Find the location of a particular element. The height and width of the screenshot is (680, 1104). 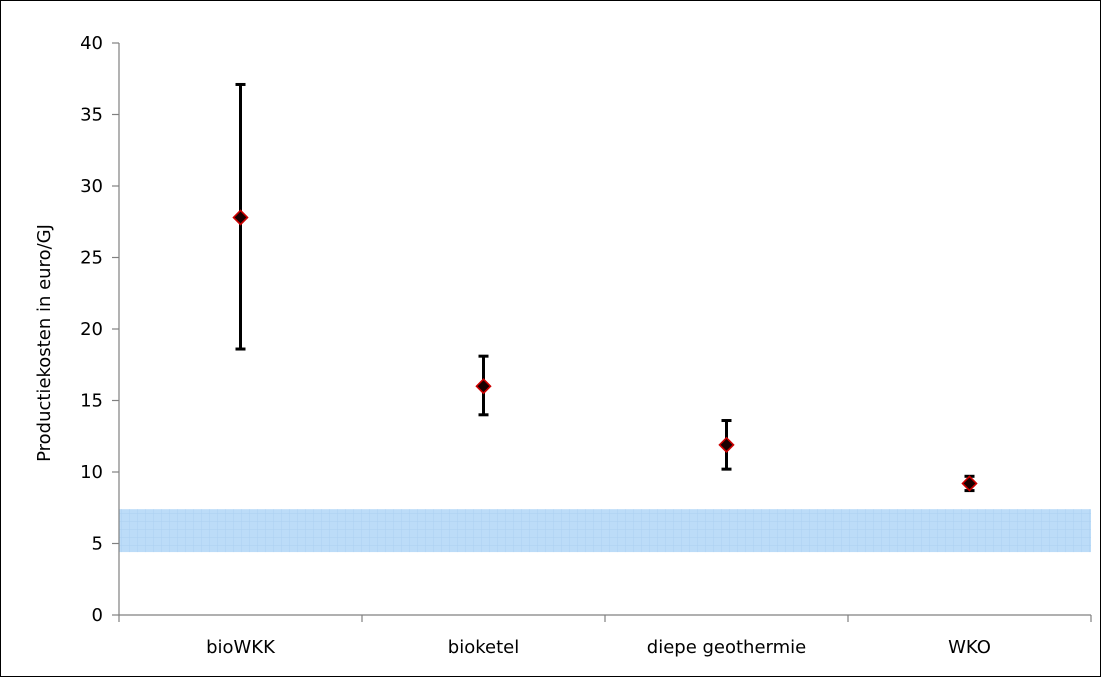

y-tick-label: 20 is located at coordinates (91, 329).